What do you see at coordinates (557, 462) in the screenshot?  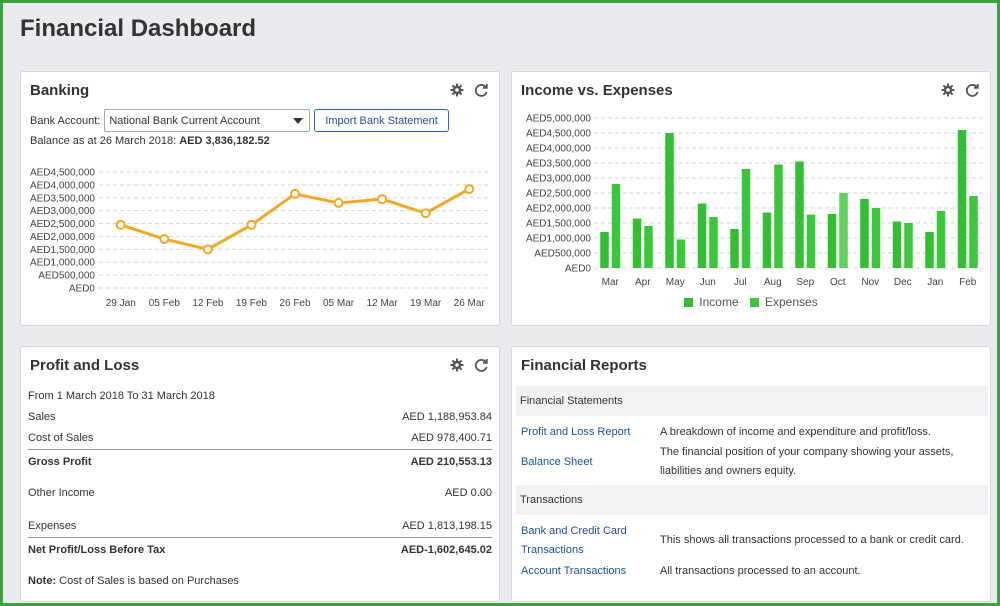 I see `balance-sheet-link: Balance Sheet` at bounding box center [557, 462].